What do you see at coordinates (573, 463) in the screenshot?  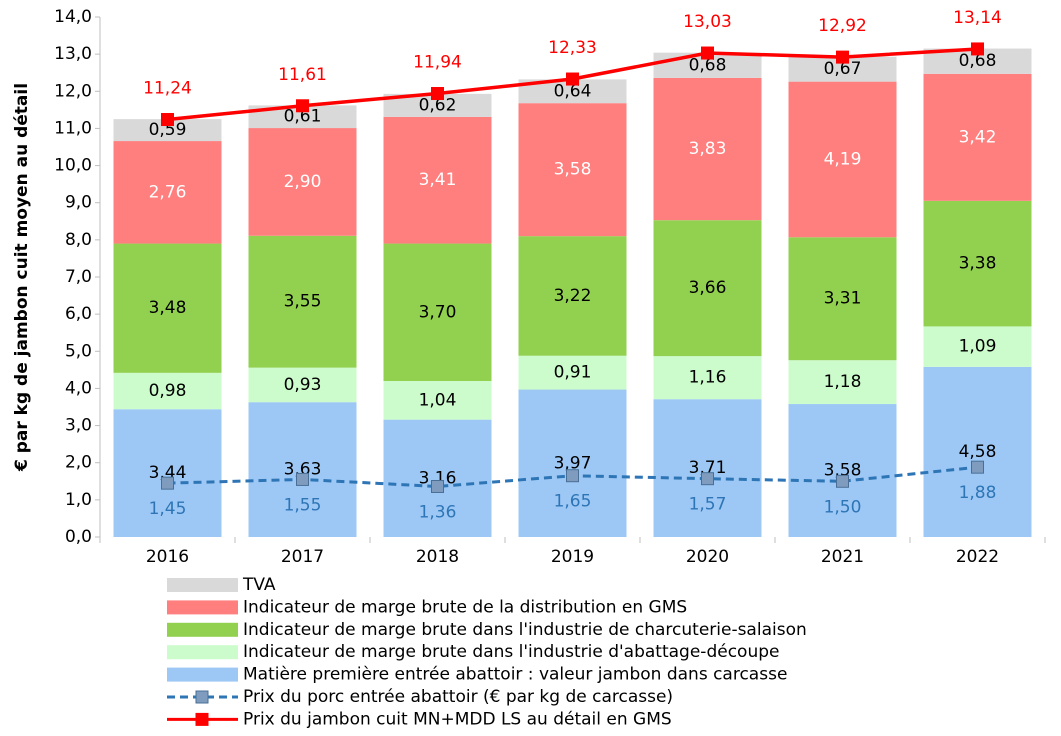 I see `bar-label: 3,97` at bounding box center [573, 463].